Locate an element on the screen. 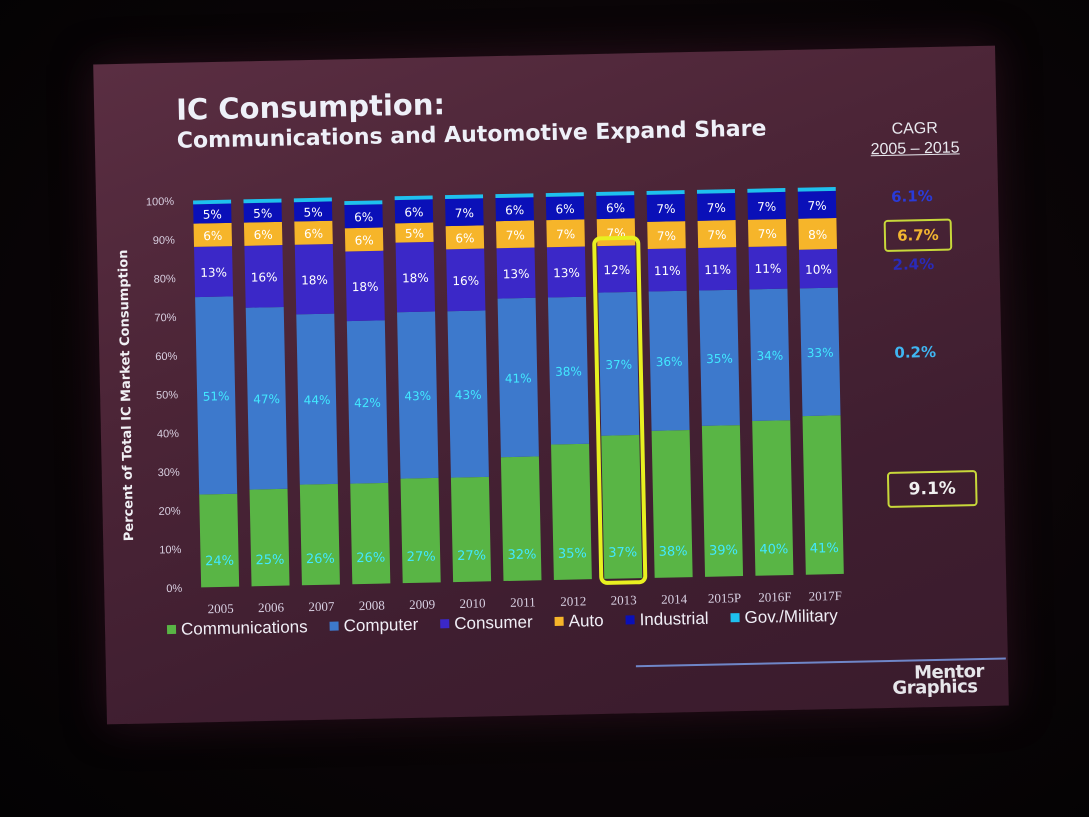 This screenshot has width=1089, height=817. bar-segment-computer-2006 is located at coordinates (266, 398).